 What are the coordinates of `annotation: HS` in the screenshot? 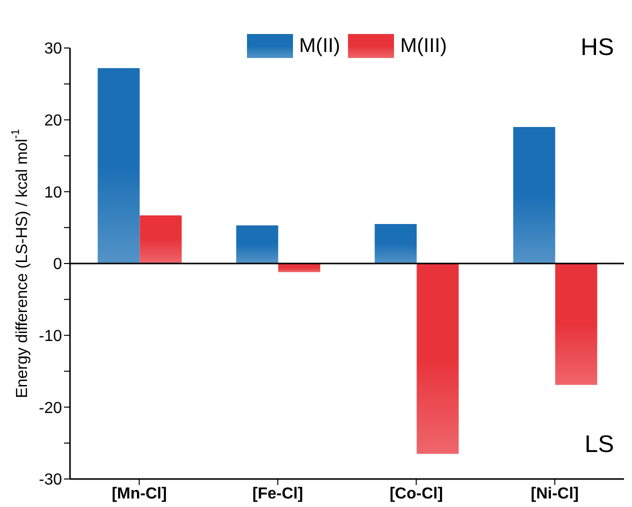 It's located at (597, 48).